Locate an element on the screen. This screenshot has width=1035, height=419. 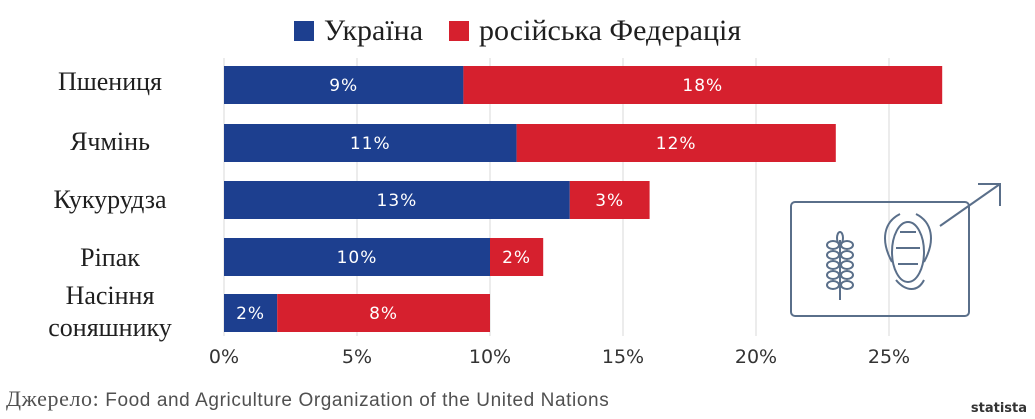
data-label: 13% is located at coordinates (397, 201).